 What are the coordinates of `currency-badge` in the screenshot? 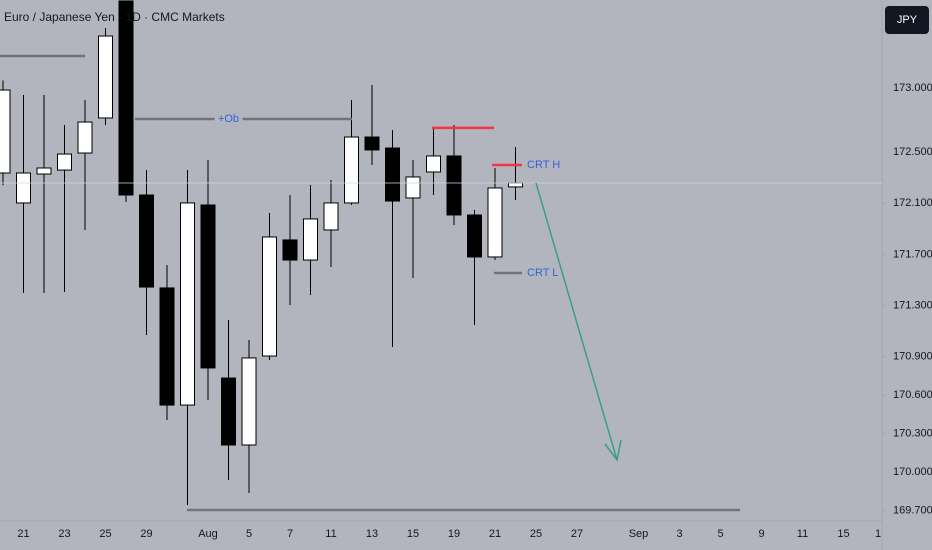 It's located at (907, 20).